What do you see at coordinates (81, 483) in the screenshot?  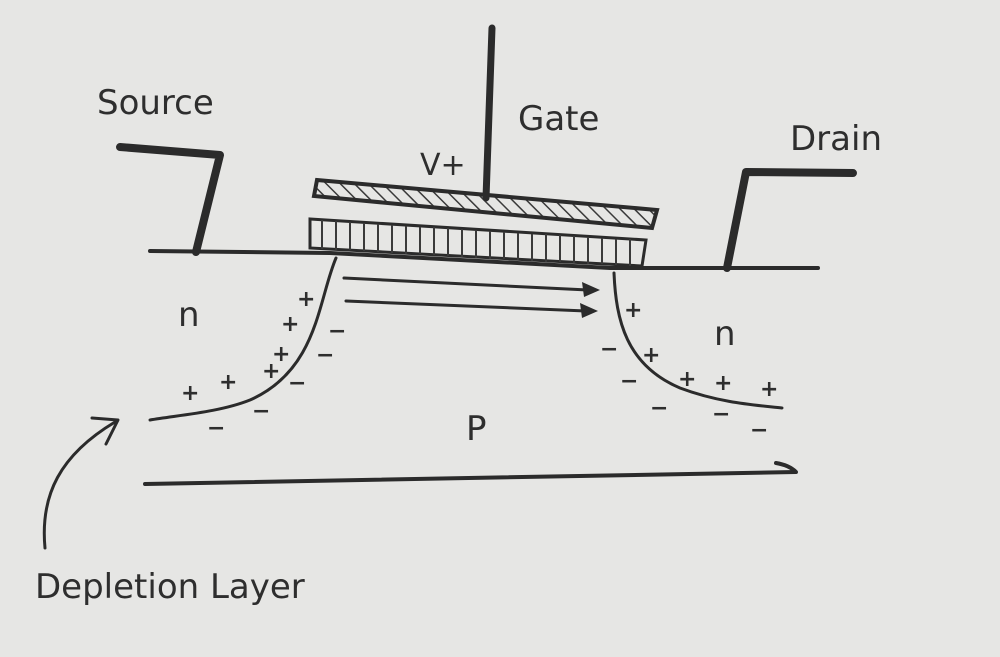 I see `depletion-pointer-arrow` at bounding box center [81, 483].